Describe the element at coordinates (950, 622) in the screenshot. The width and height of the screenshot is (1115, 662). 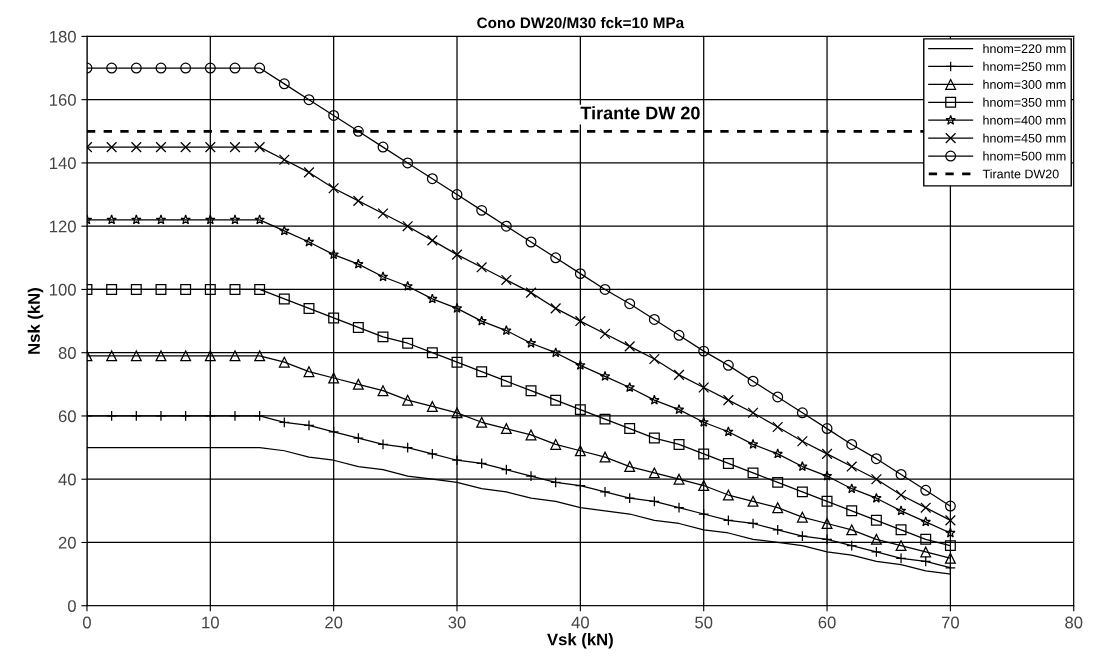
I see `x-tick-label: 70` at that location.